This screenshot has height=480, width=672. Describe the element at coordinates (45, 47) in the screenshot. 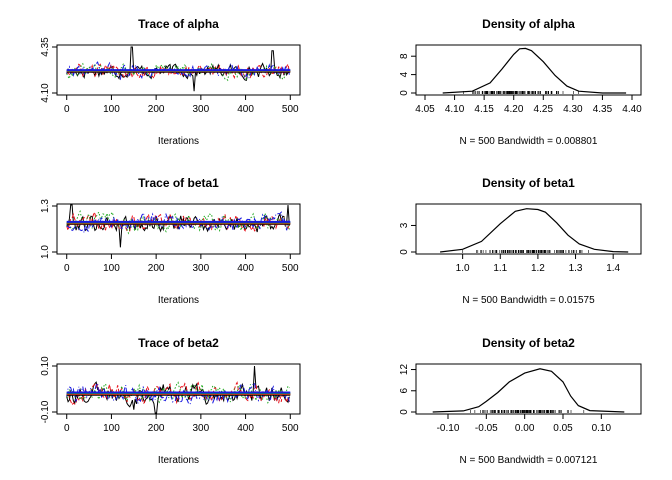

I see `y-tick-label: 4.35` at that location.